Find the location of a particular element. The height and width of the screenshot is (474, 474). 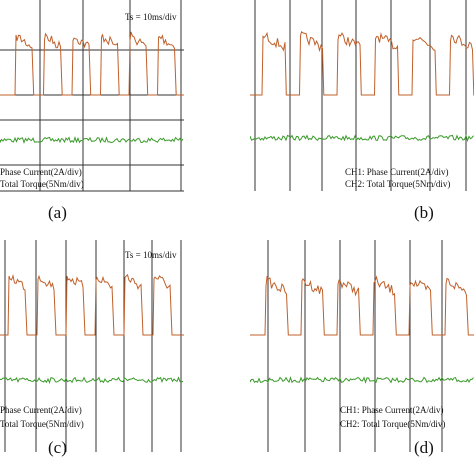

panel-label: (a) is located at coordinates (57, 212).